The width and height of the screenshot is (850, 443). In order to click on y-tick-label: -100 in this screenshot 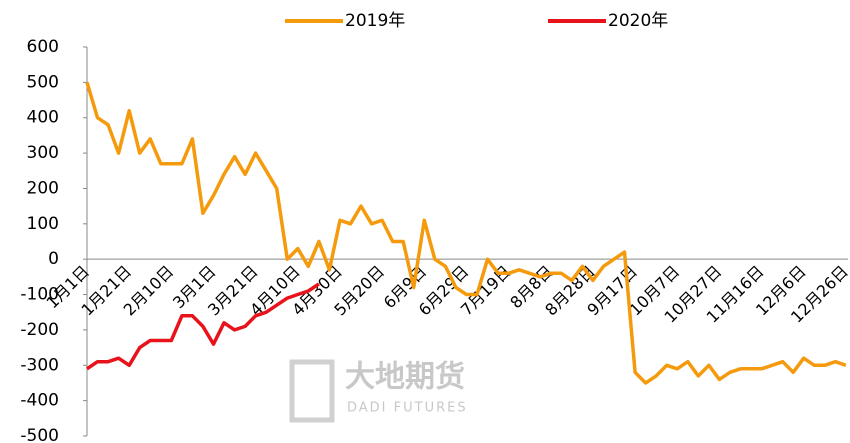, I will do `click(39, 295)`.